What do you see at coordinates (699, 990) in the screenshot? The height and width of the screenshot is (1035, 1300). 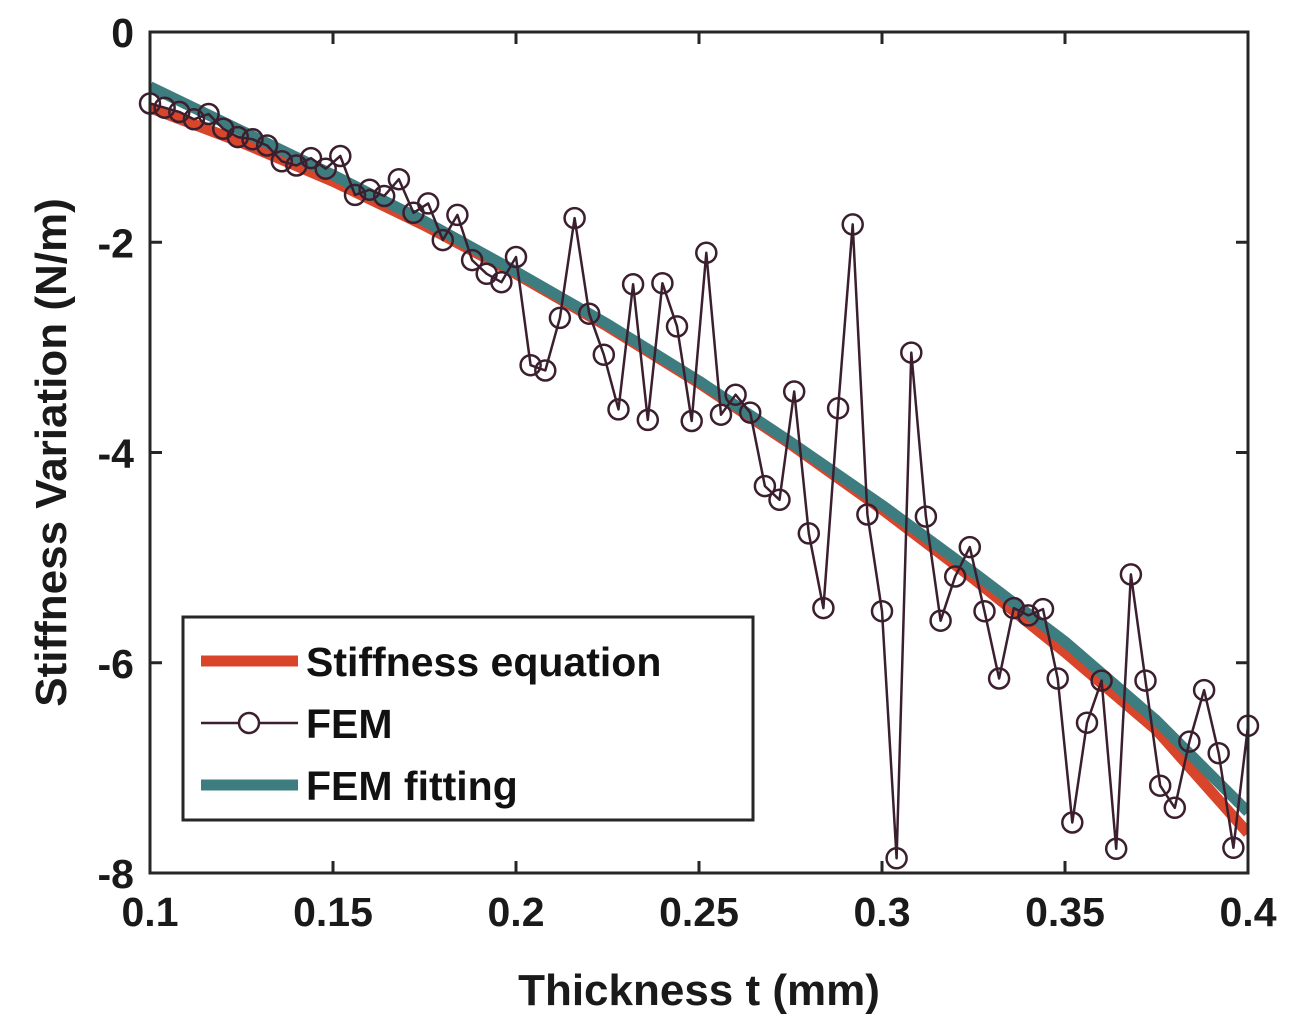 I see `x-axis-title: Thickness t (mm)` at bounding box center [699, 990].